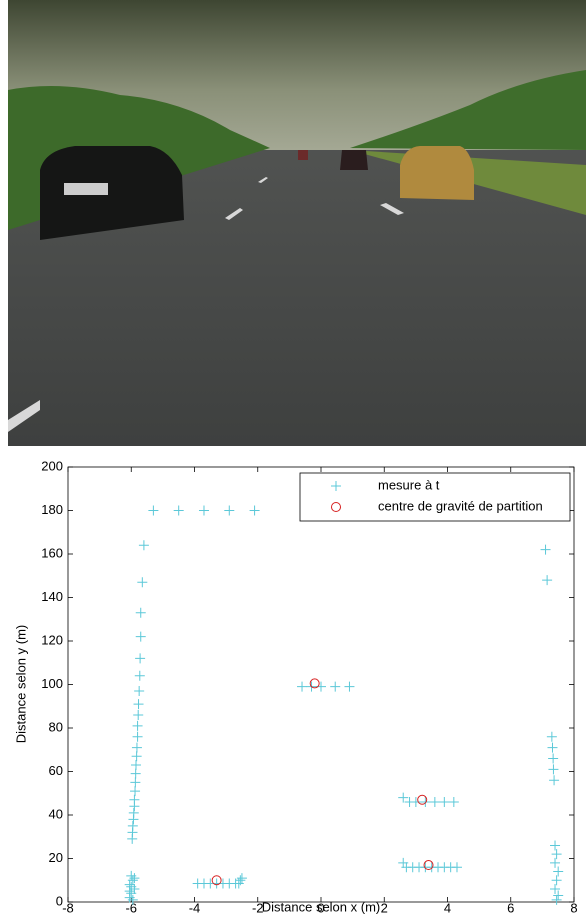 This screenshot has width=586, height=916. Describe the element at coordinates (258, 907) in the screenshot. I see `x-tick-label: -2` at that location.